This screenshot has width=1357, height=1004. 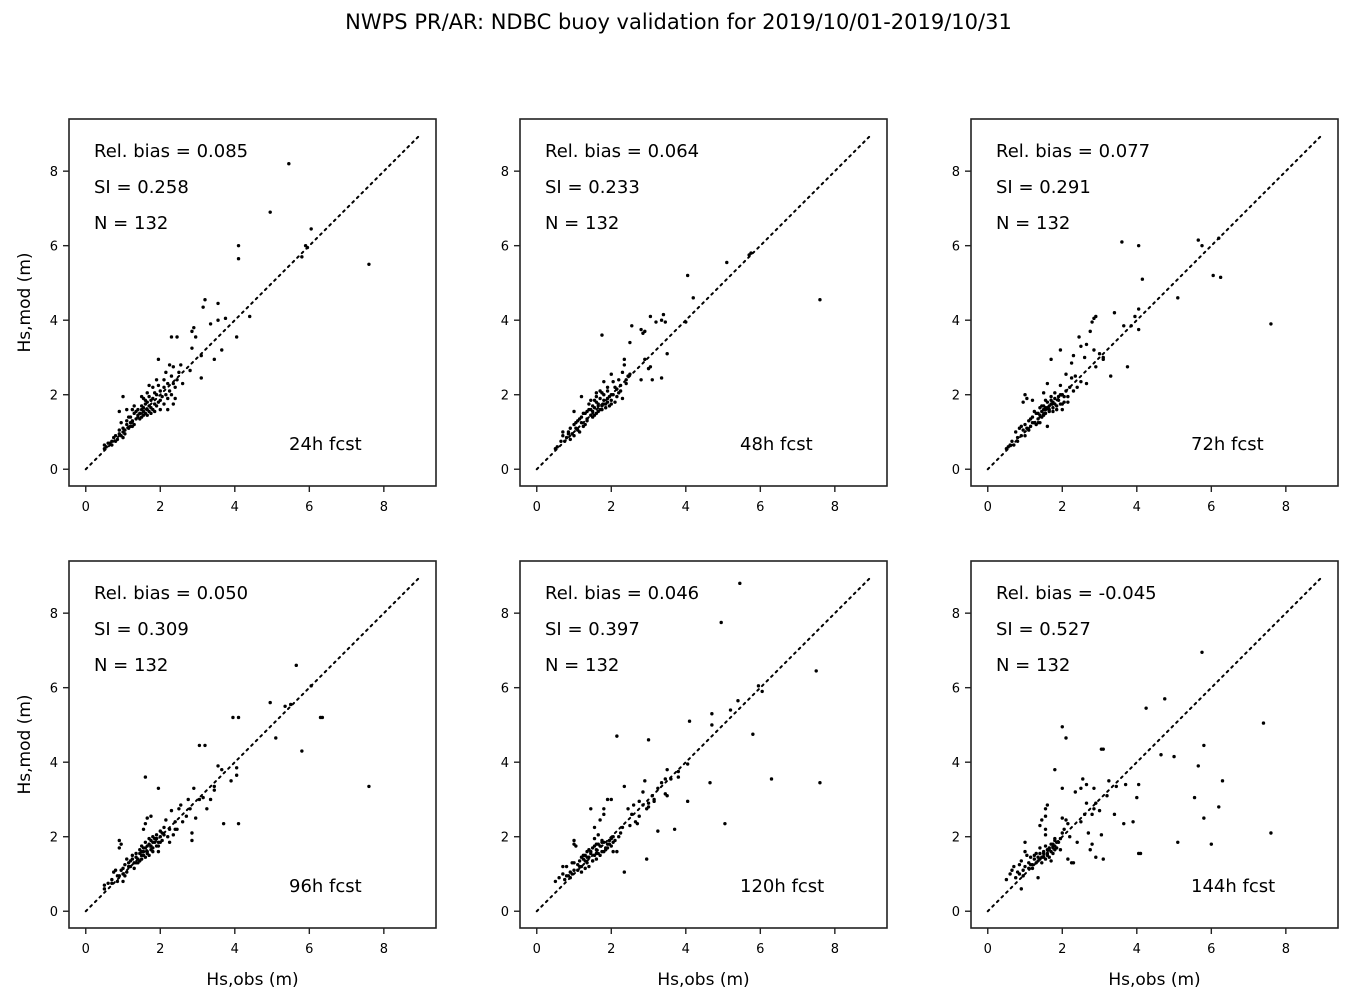 What do you see at coordinates (704, 743) in the screenshot?
I see `one-to-one-line` at bounding box center [704, 743].